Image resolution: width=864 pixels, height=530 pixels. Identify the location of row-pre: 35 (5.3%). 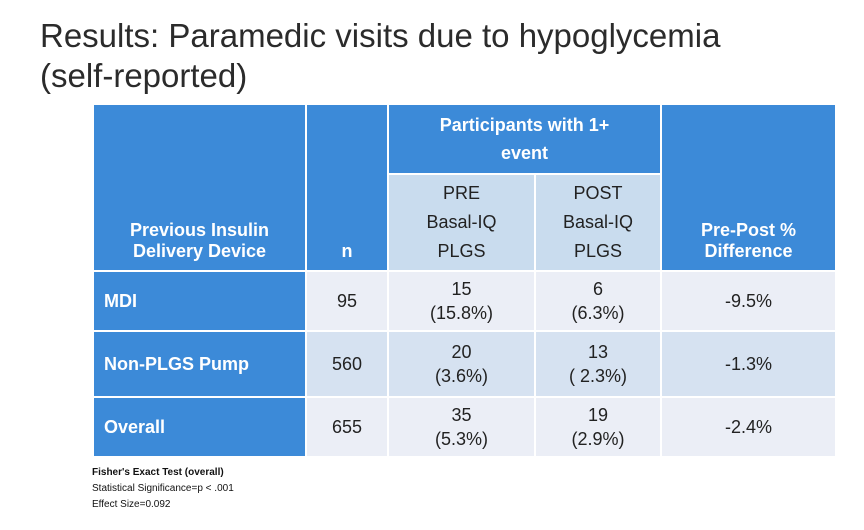
(461, 427).